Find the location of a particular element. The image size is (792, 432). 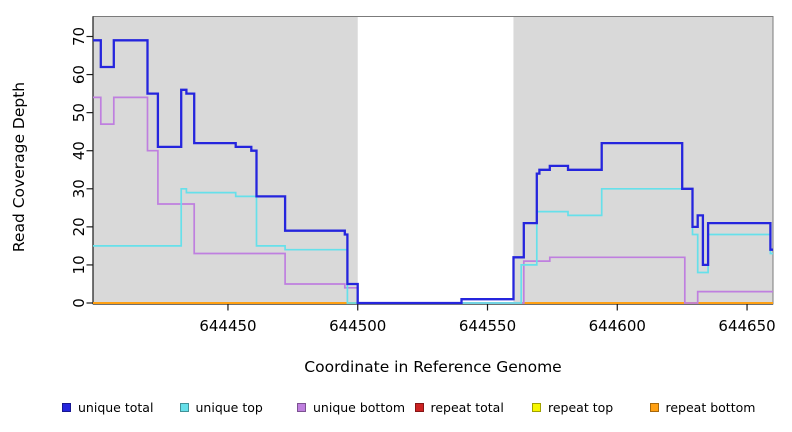

legend-item-repeat-bottom: repeat bottom is located at coordinates (708, 407).